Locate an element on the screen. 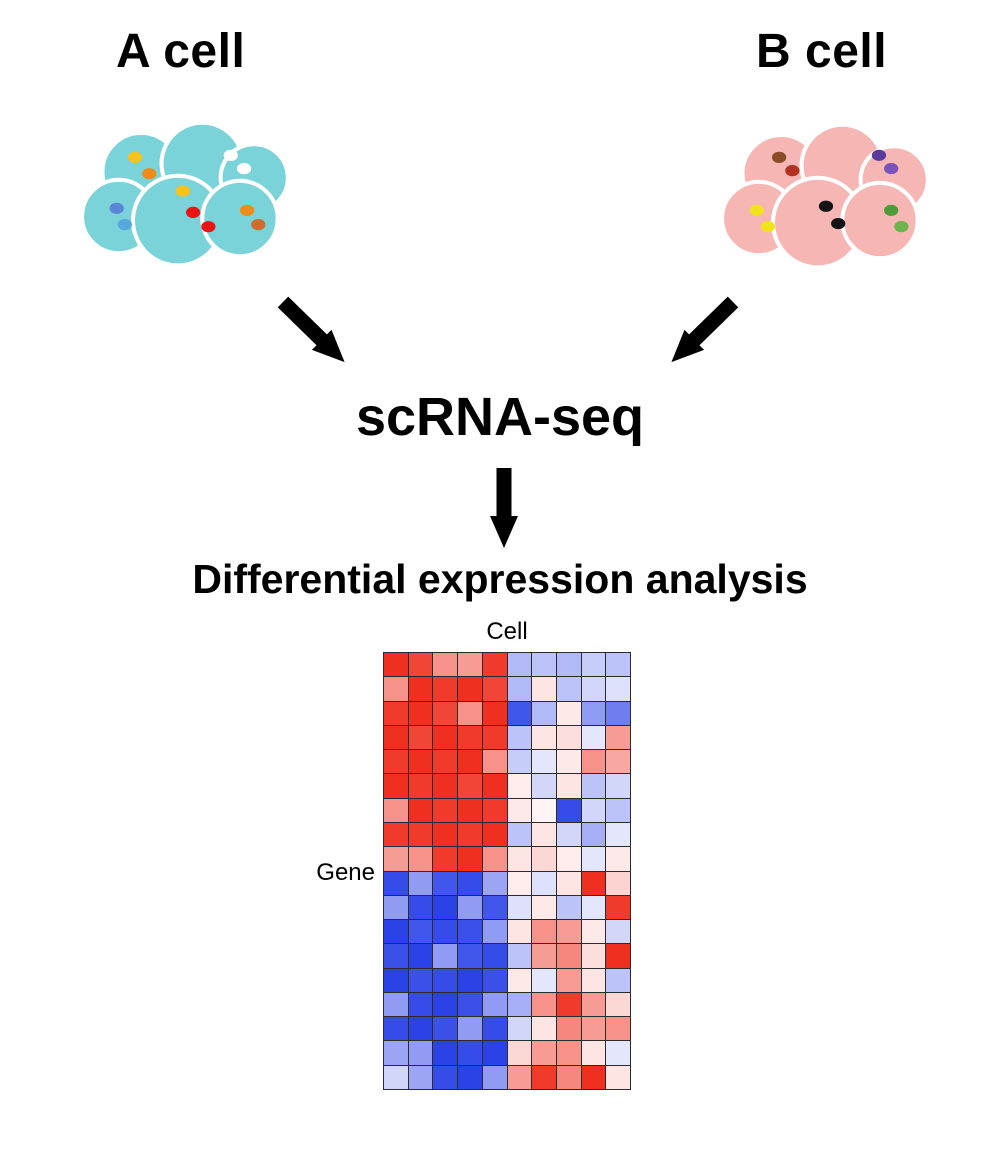 This screenshot has height=1156, width=1000. arrow-b-to-scrnaseq-icon is located at coordinates (705, 329).